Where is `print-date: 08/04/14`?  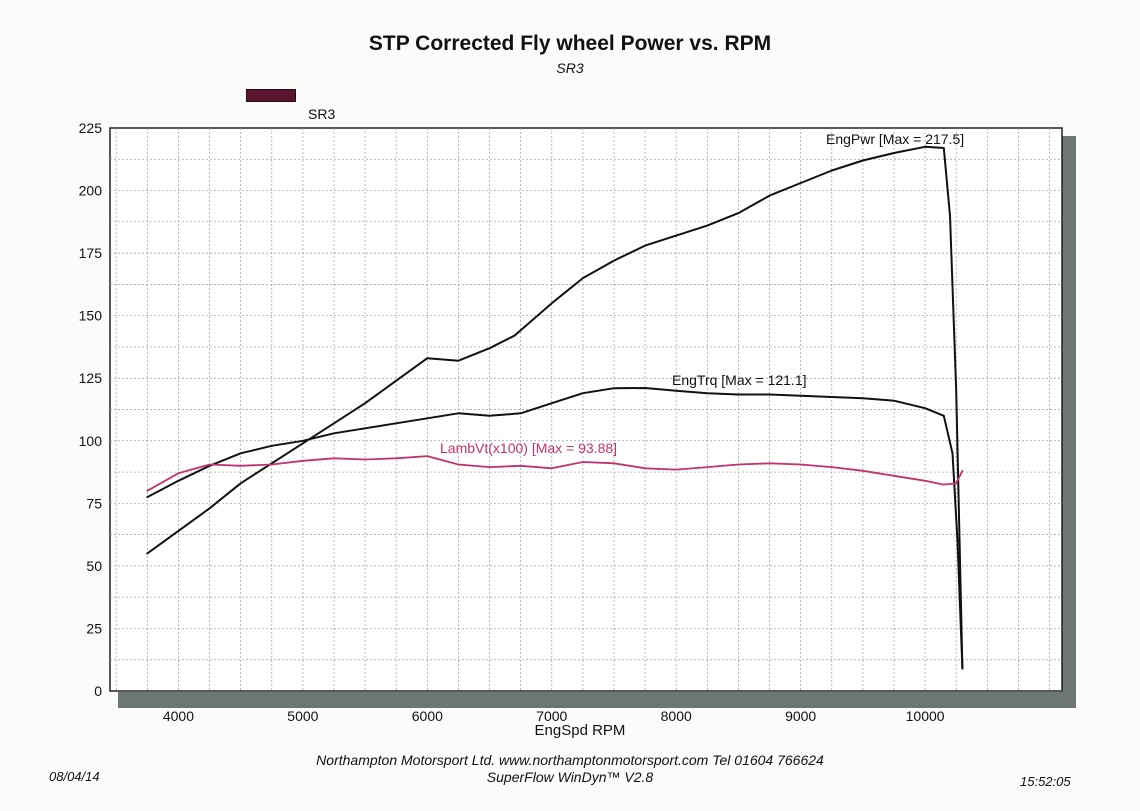
print-date: 08/04/14 is located at coordinates (74, 776).